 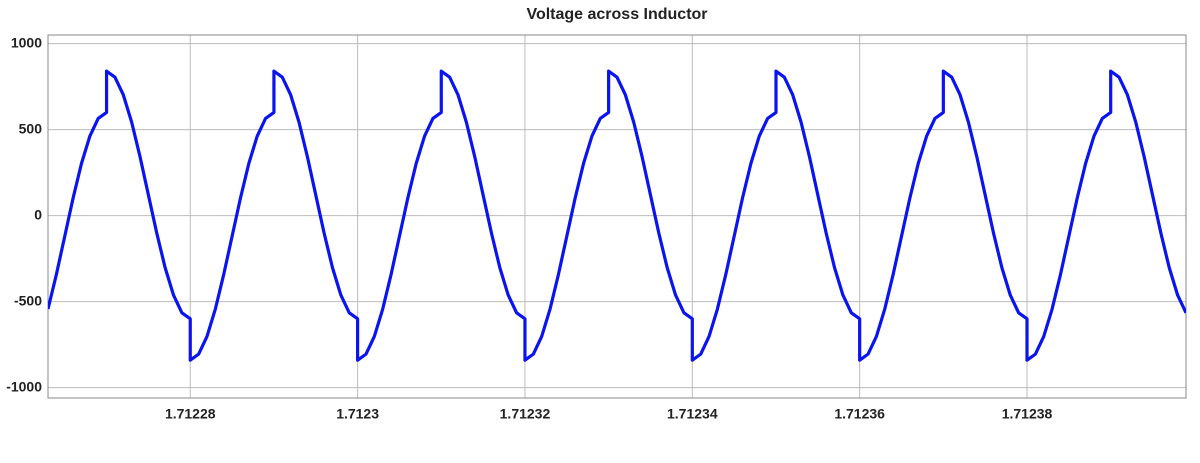 What do you see at coordinates (190, 414) in the screenshot?
I see `x-tick-label: 1.71228` at bounding box center [190, 414].